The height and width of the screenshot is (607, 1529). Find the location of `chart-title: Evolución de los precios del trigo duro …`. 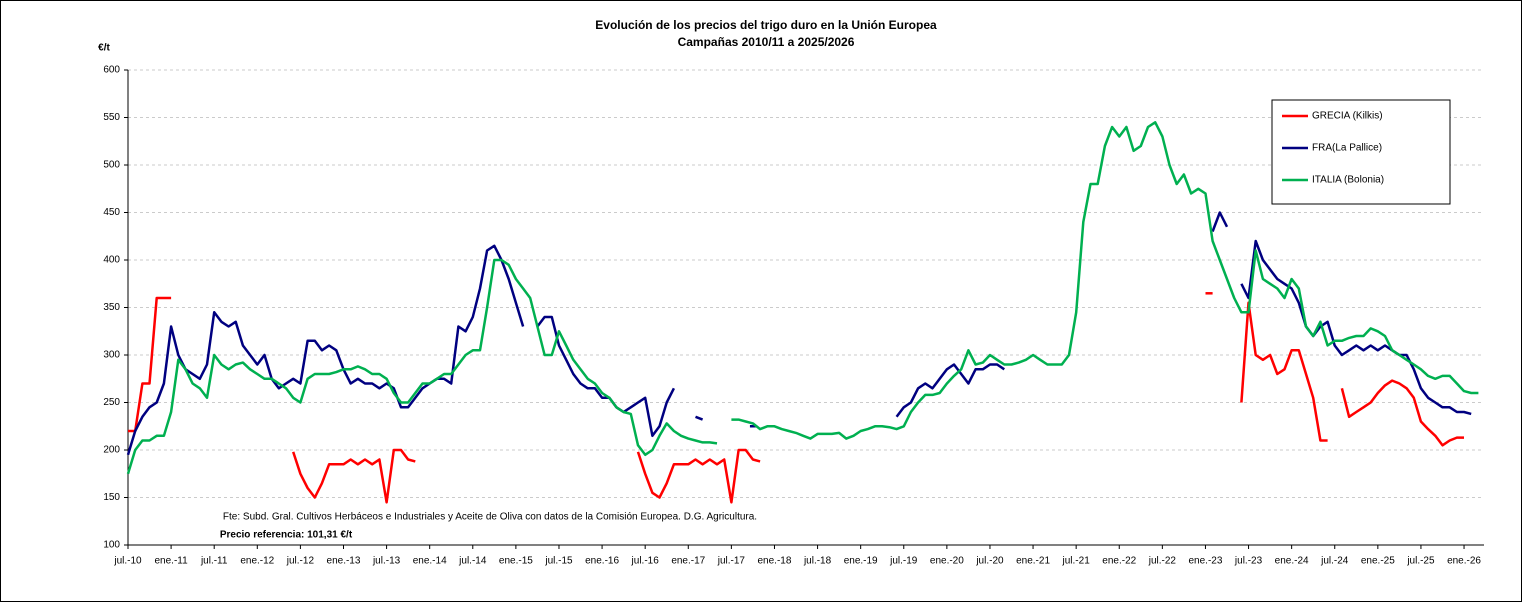

chart-title: Evolución de los precios del trigo duro … is located at coordinates (766, 25).